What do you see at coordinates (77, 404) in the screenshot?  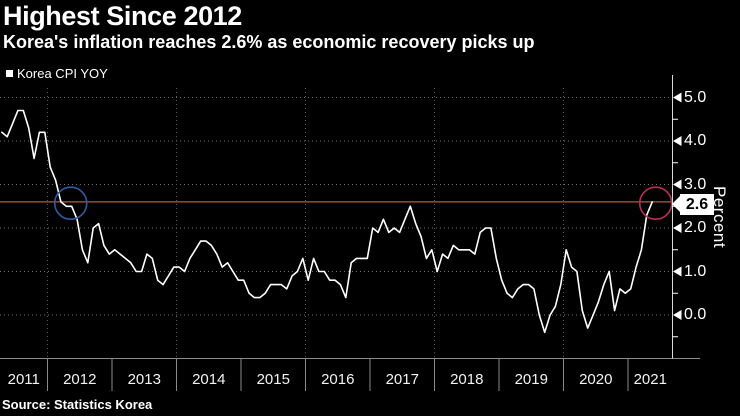 I see `source-note: Source: Statistics Korea` at bounding box center [77, 404].